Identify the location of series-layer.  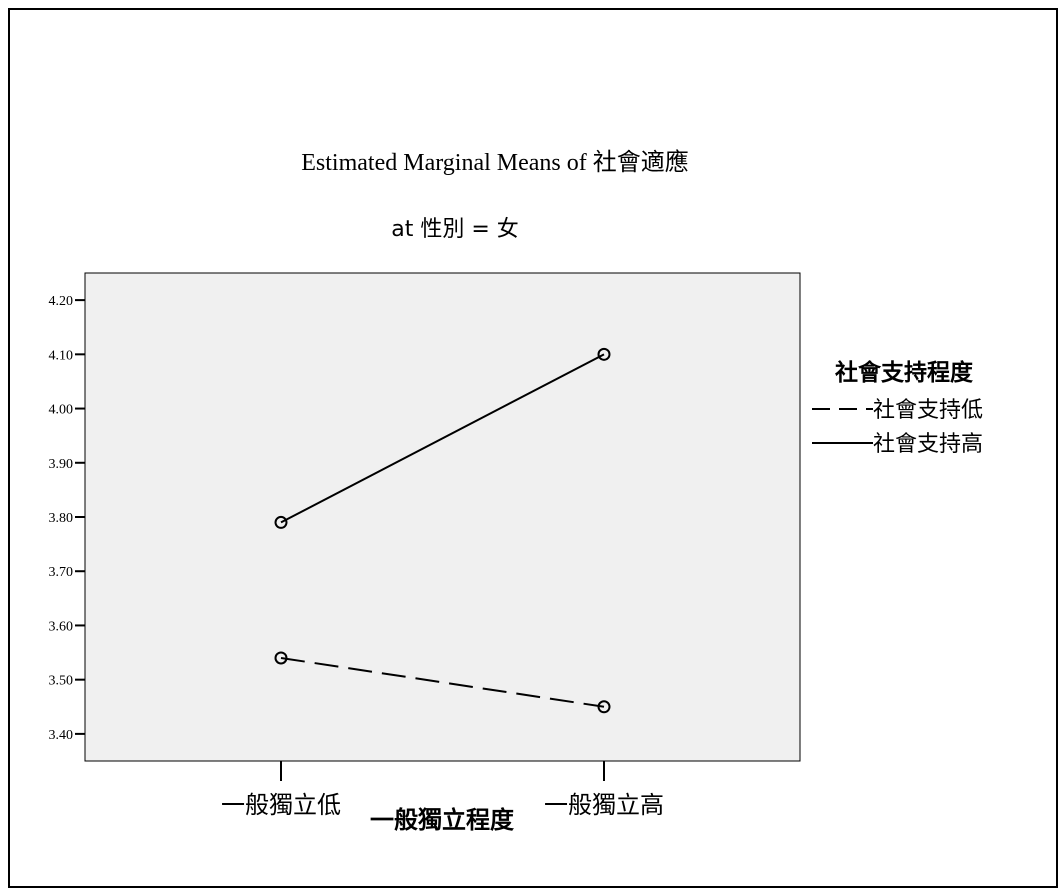
(442, 530).